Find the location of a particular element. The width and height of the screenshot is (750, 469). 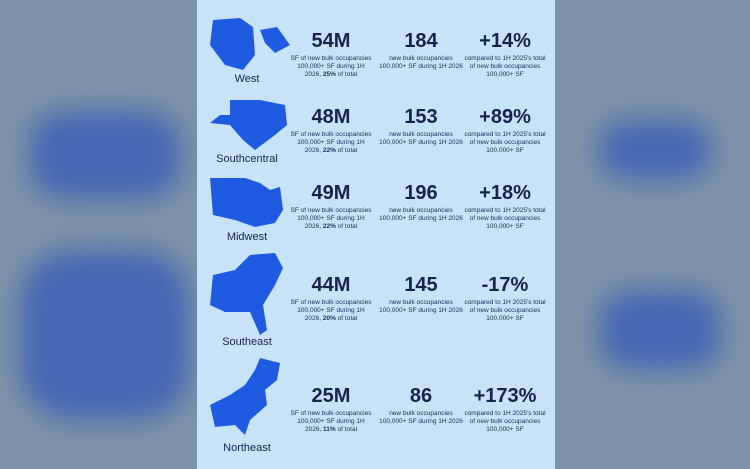

northeast-map is located at coordinates (245, 396).